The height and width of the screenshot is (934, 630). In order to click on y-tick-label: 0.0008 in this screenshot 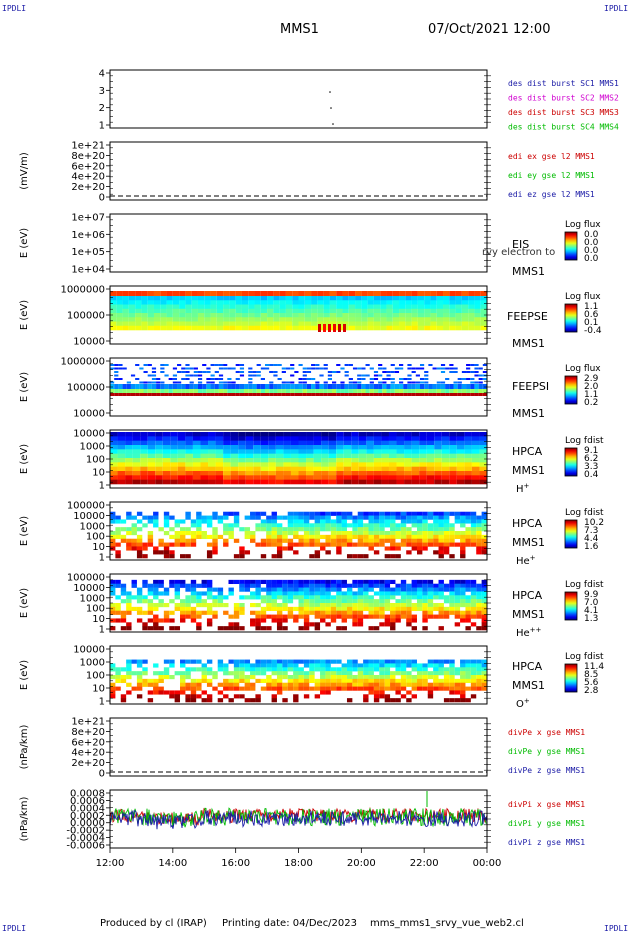, I will do `click(87, 794)`.